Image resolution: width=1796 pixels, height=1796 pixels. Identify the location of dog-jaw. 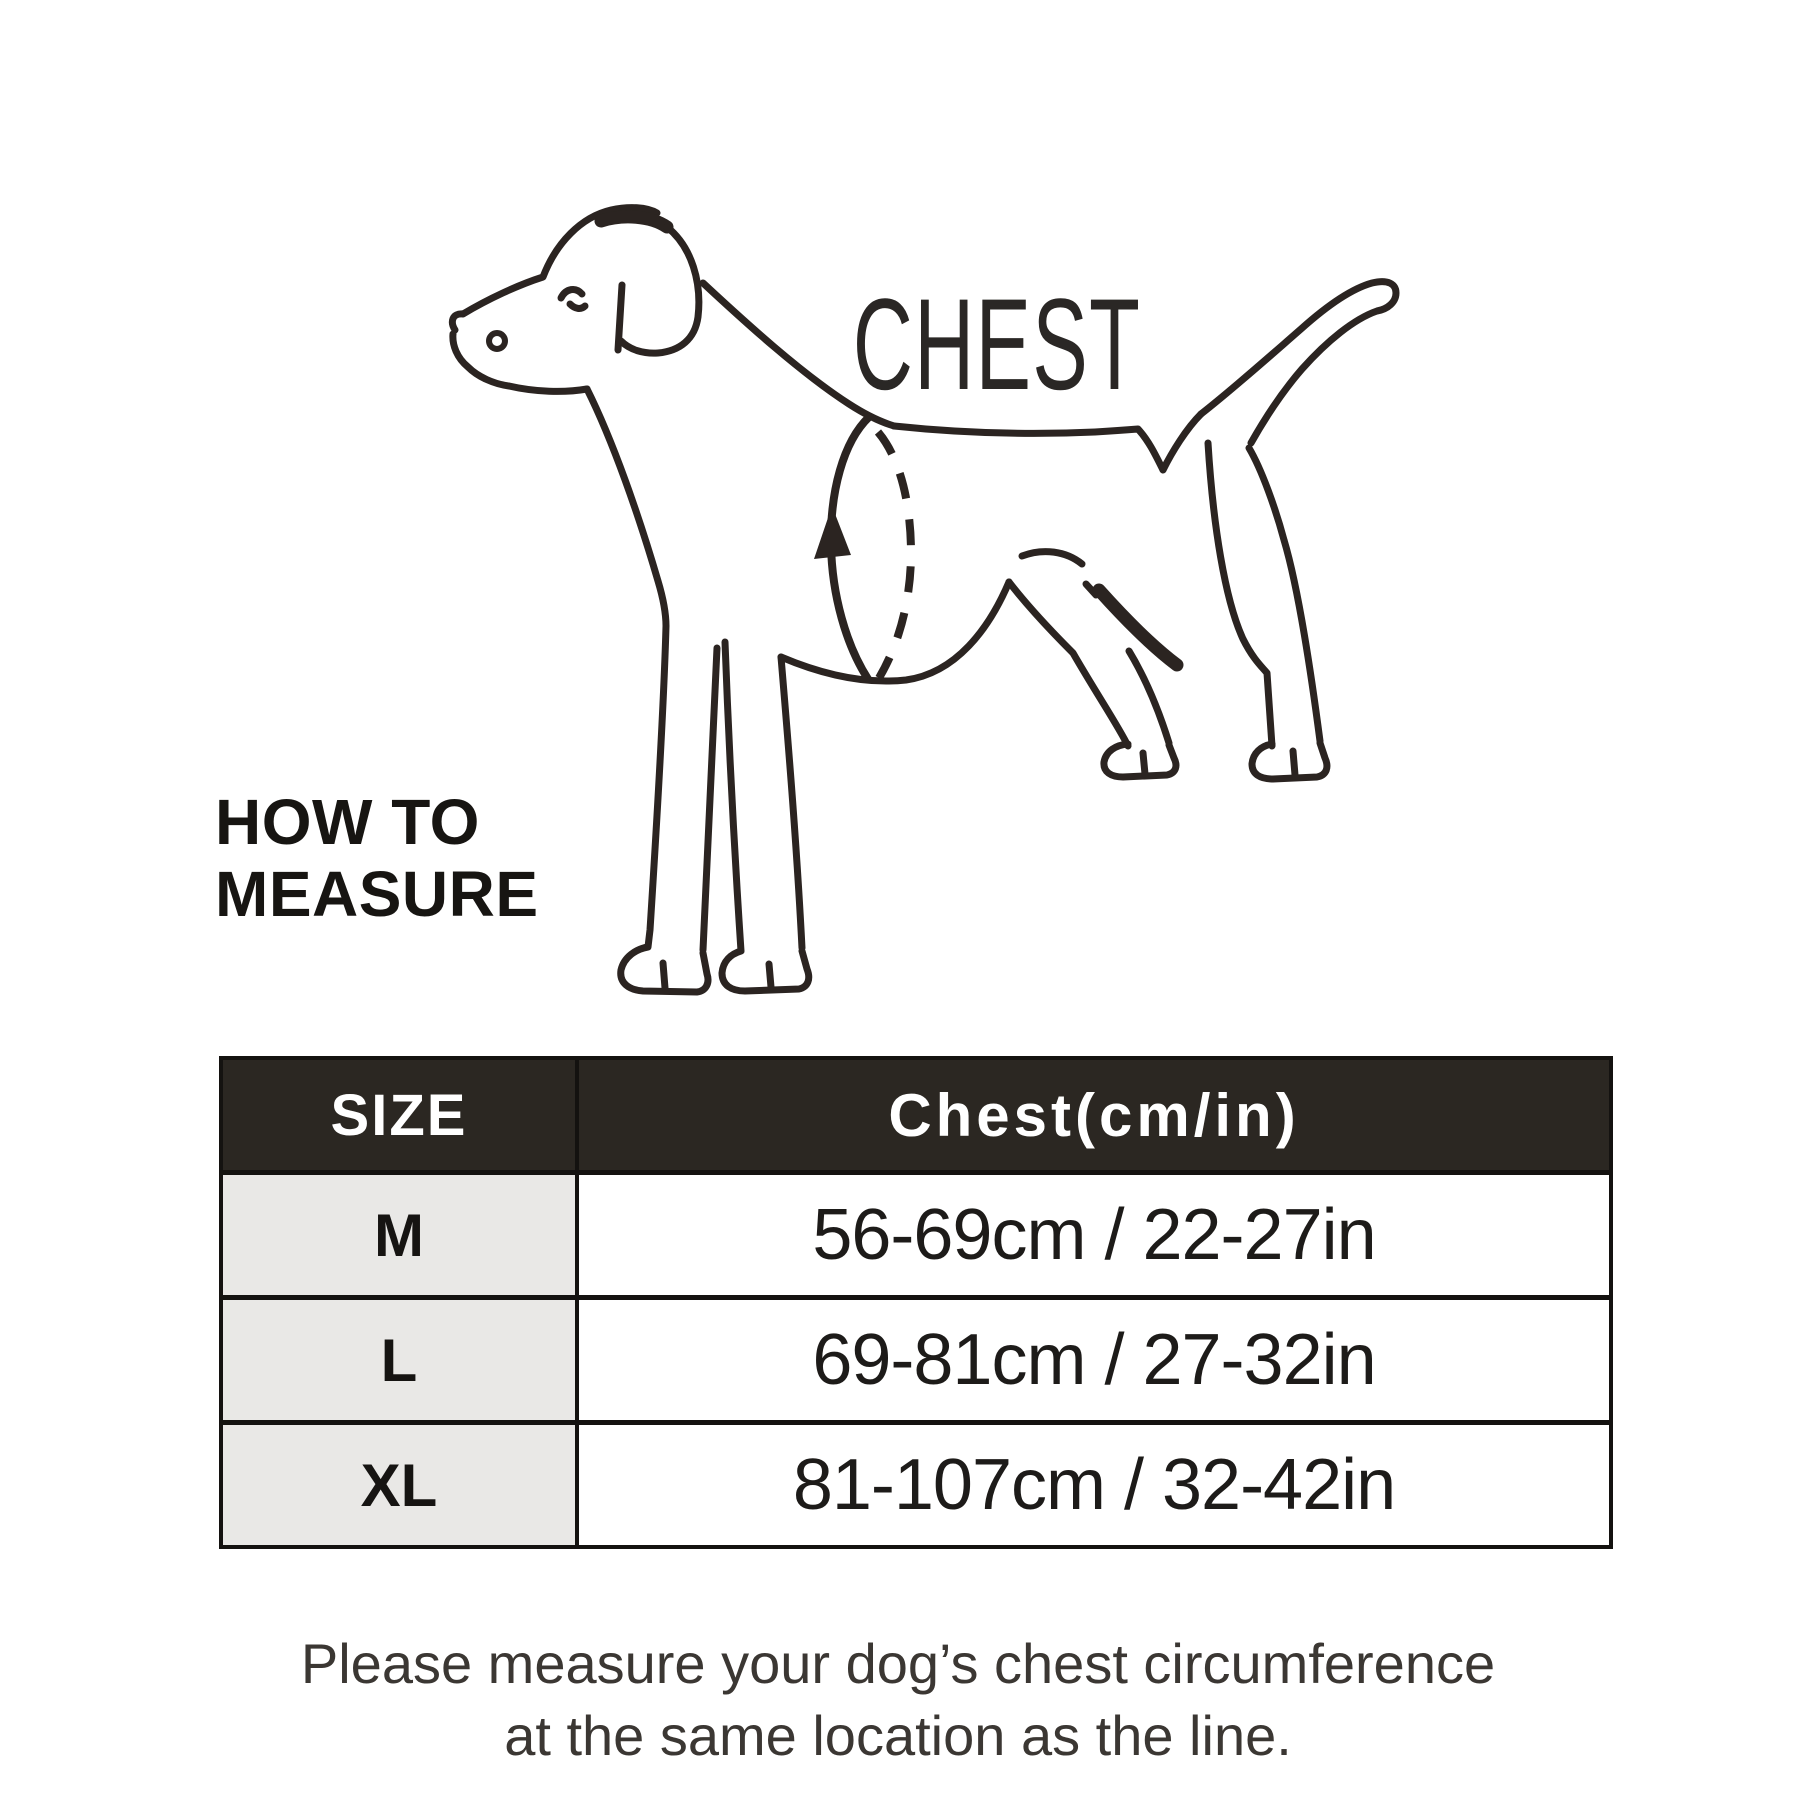
(520, 362).